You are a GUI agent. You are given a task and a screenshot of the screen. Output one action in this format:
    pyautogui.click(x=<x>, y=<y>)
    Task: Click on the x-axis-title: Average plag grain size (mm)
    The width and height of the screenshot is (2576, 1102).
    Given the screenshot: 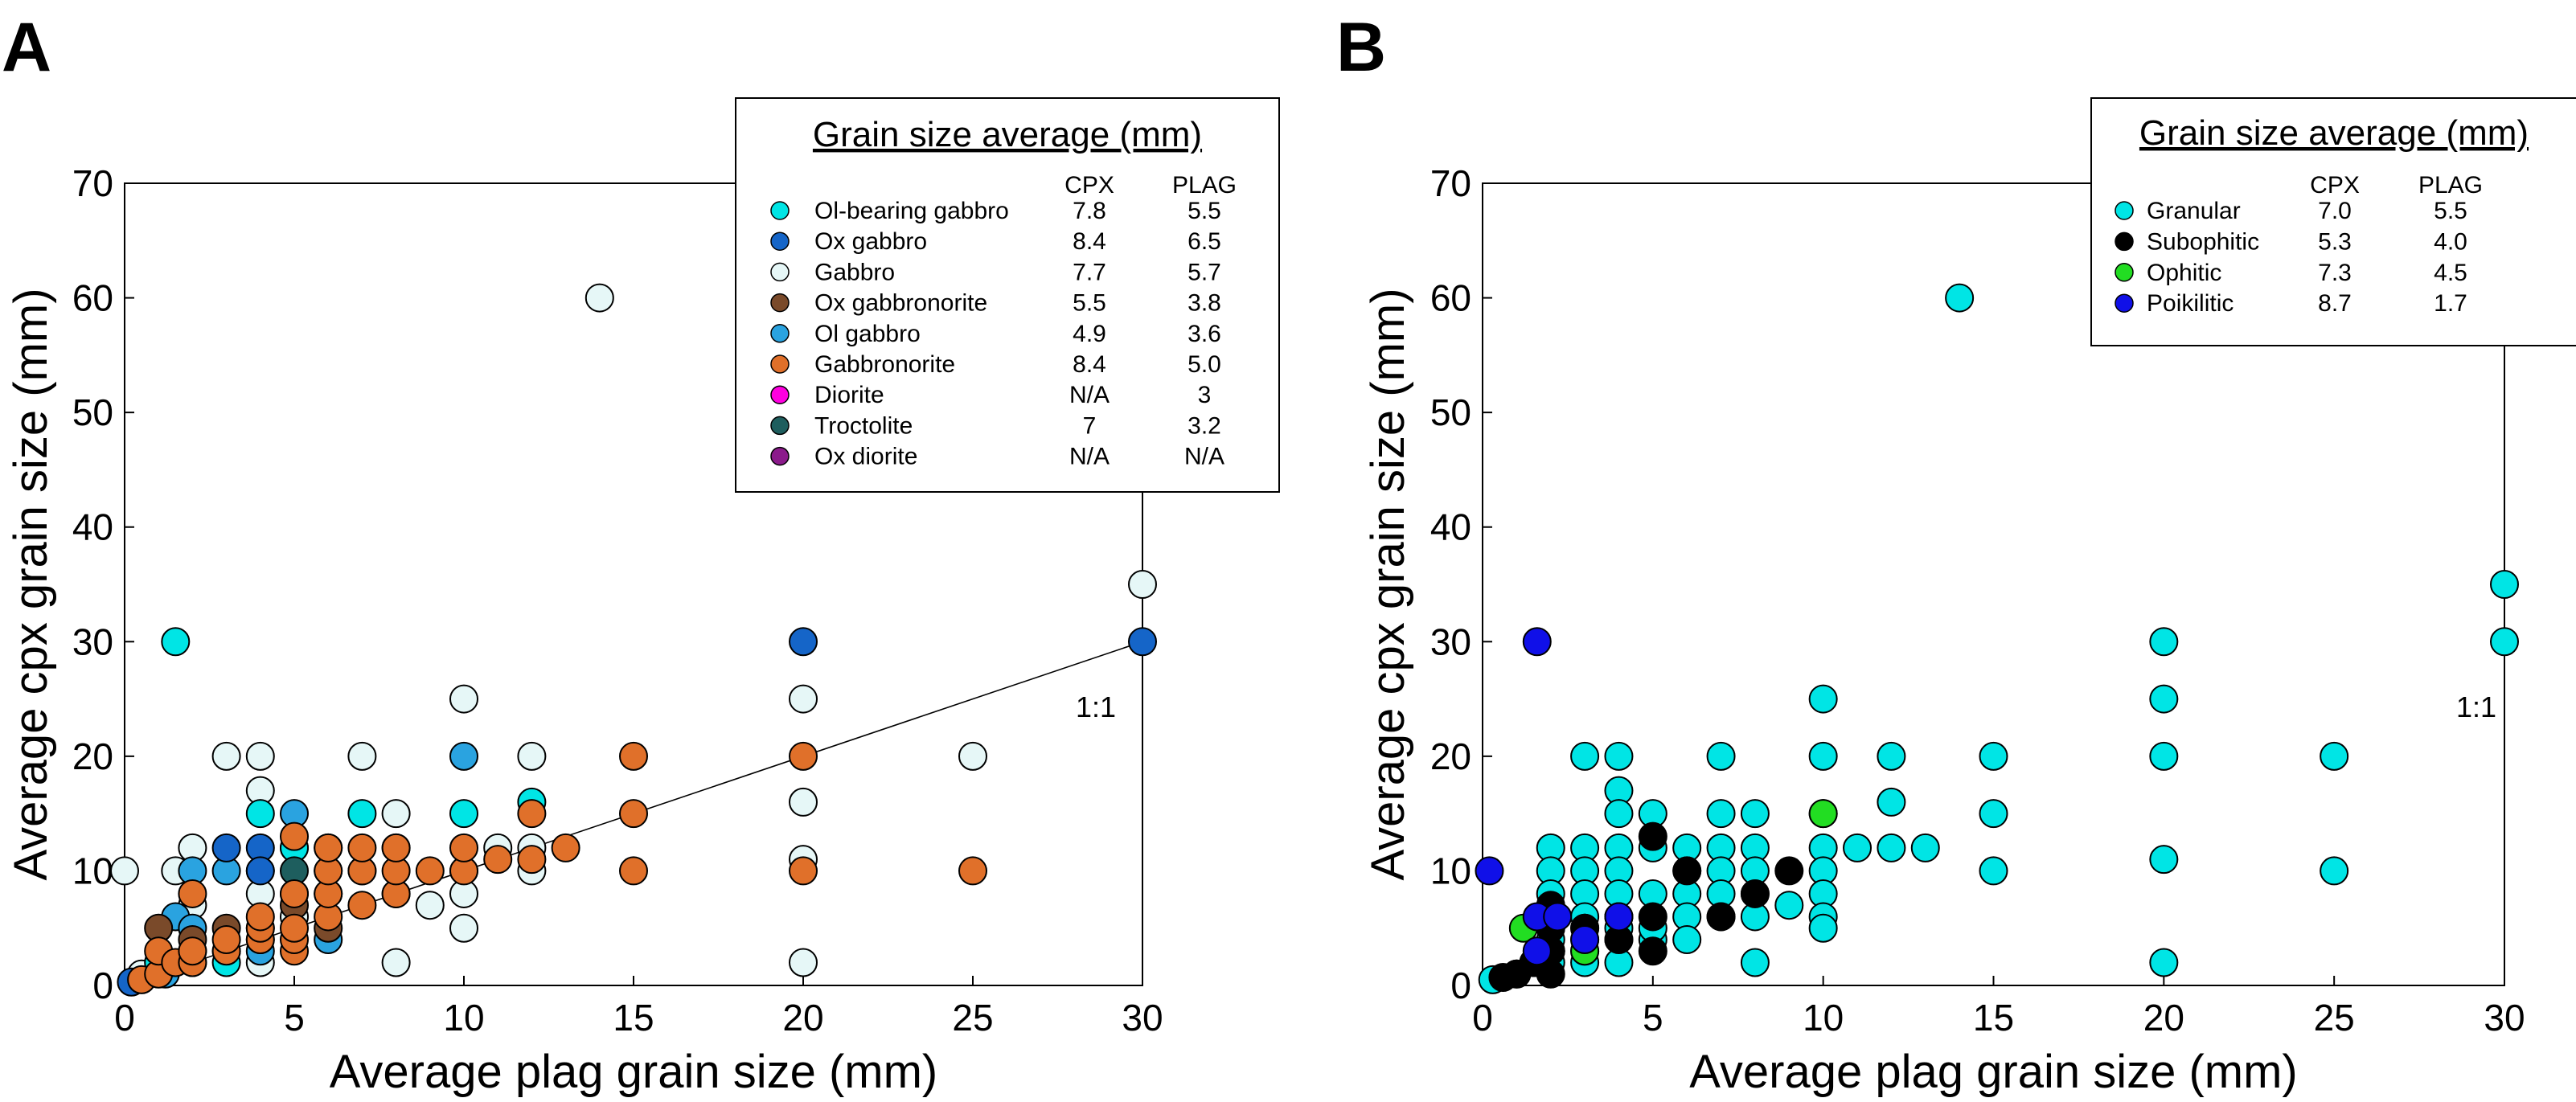 What is the action you would take?
    pyautogui.click(x=1993, y=1072)
    